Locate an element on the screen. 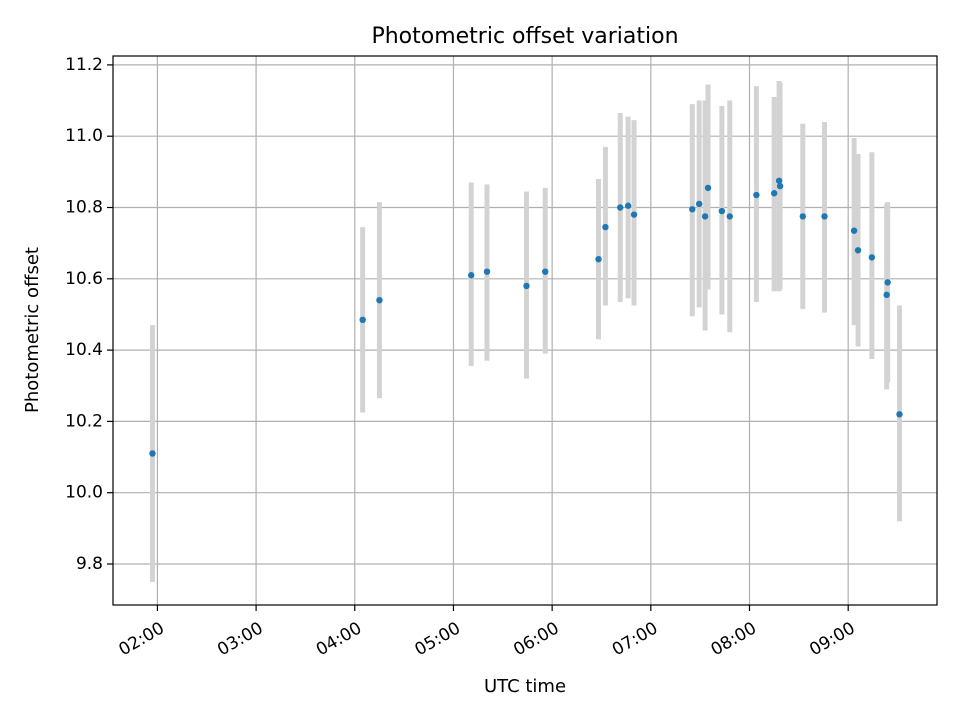 The height and width of the screenshot is (720, 960). x-axis-label: UTC time is located at coordinates (525, 686).